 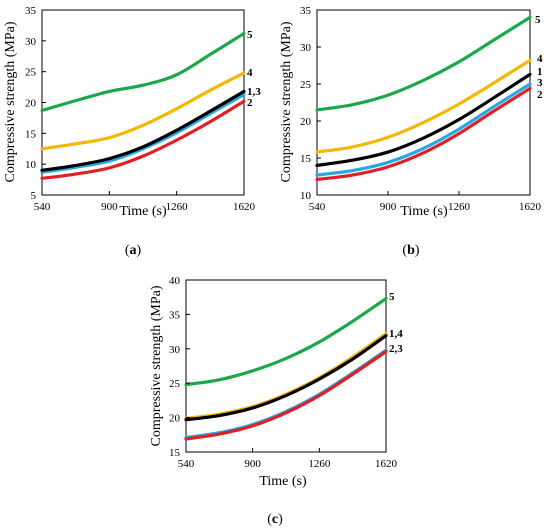 What do you see at coordinates (10, 101) in the screenshot?
I see `y-axis-label-a: Compressive strength (MPa)` at bounding box center [10, 101].